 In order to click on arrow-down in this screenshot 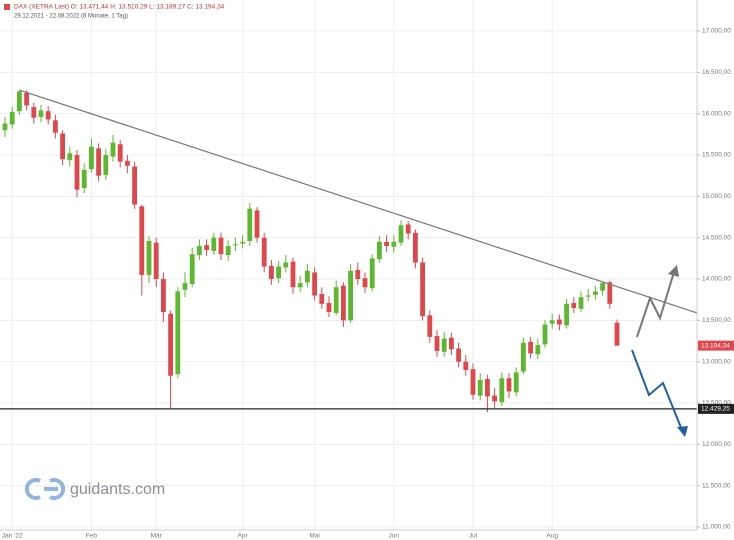, I will do `click(657, 390)`.